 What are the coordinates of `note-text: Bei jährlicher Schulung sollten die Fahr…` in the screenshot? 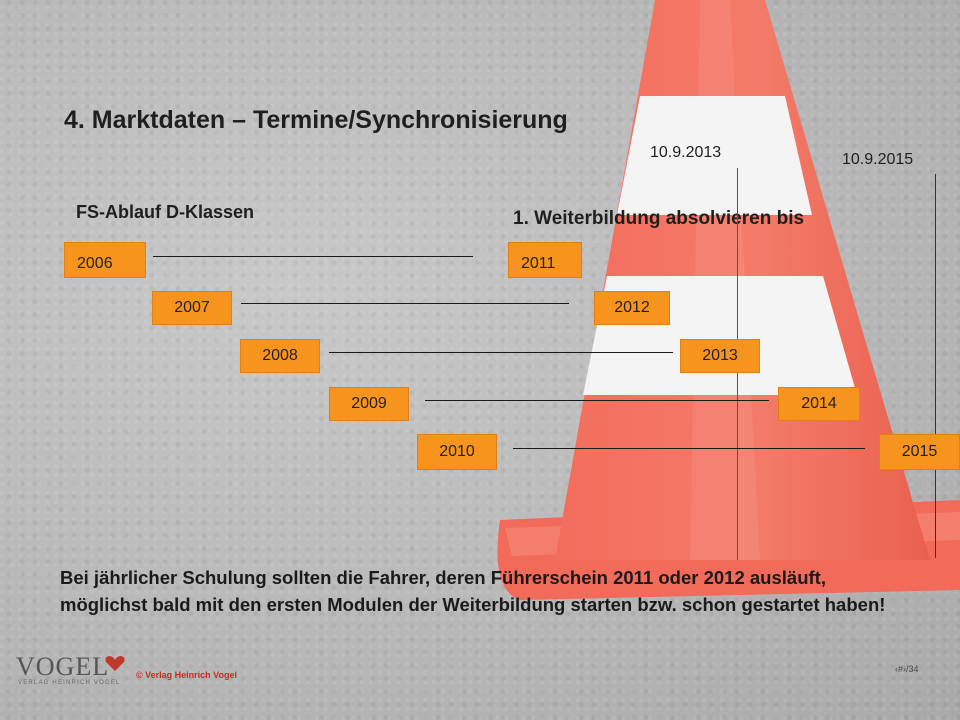 It's located at (473, 591).